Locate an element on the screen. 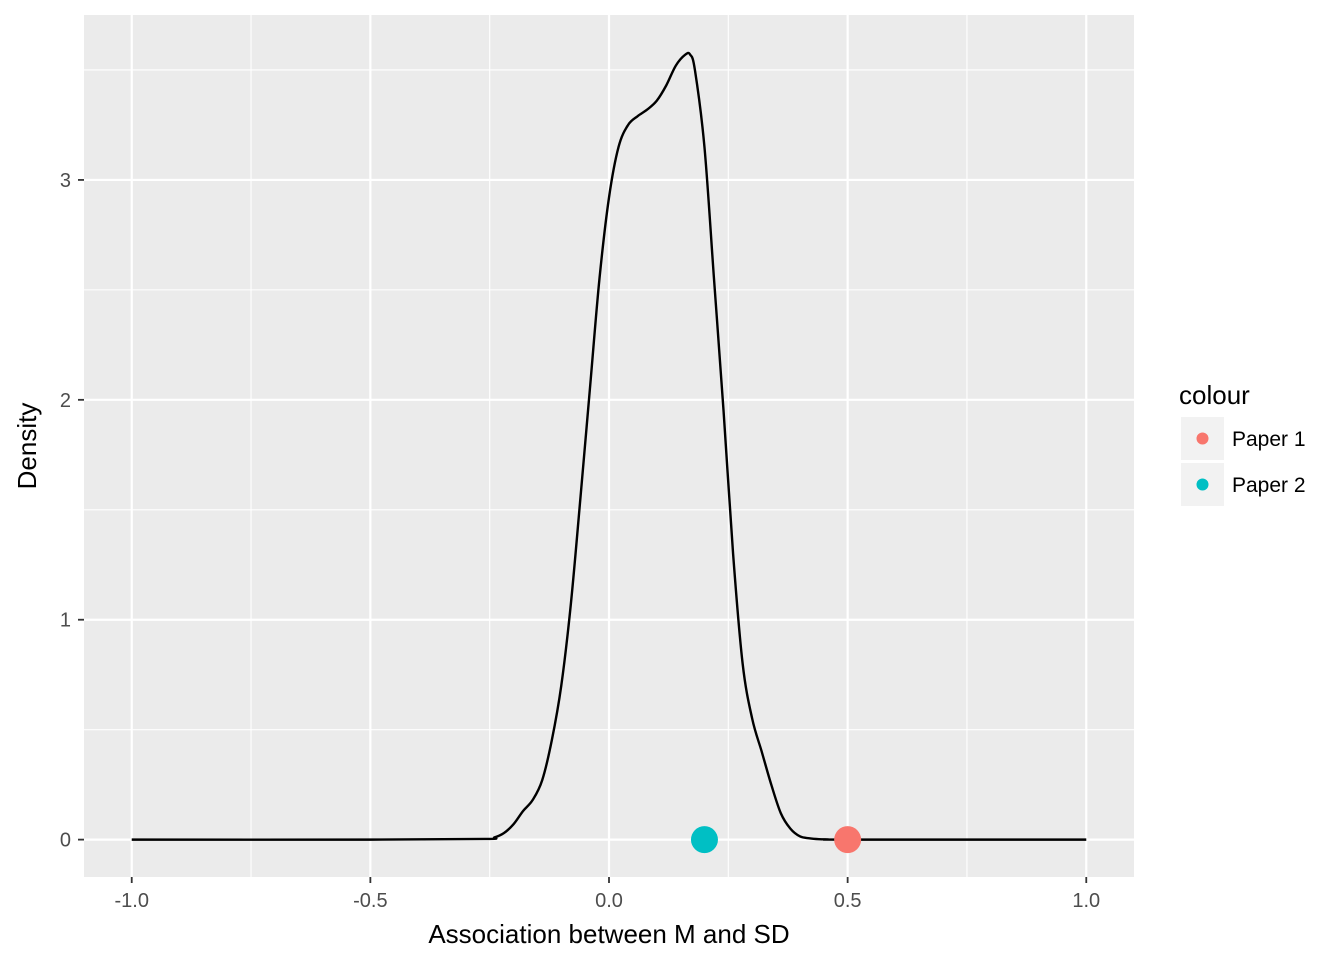 The image size is (1344, 960). y-tick-label: 3 is located at coordinates (65, 181).